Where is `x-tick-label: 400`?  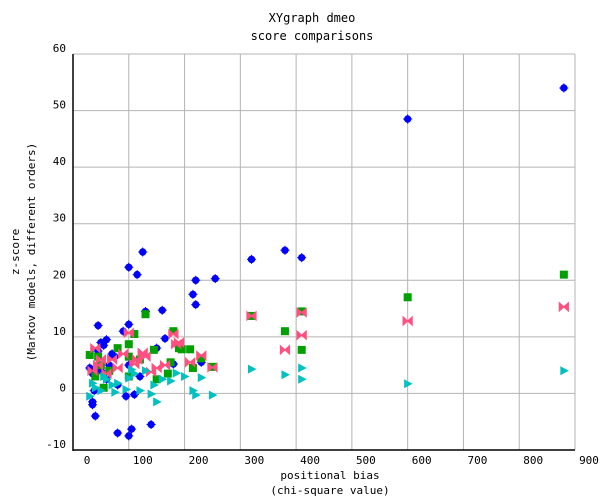 x-tick-label: 400 is located at coordinates (310, 460).